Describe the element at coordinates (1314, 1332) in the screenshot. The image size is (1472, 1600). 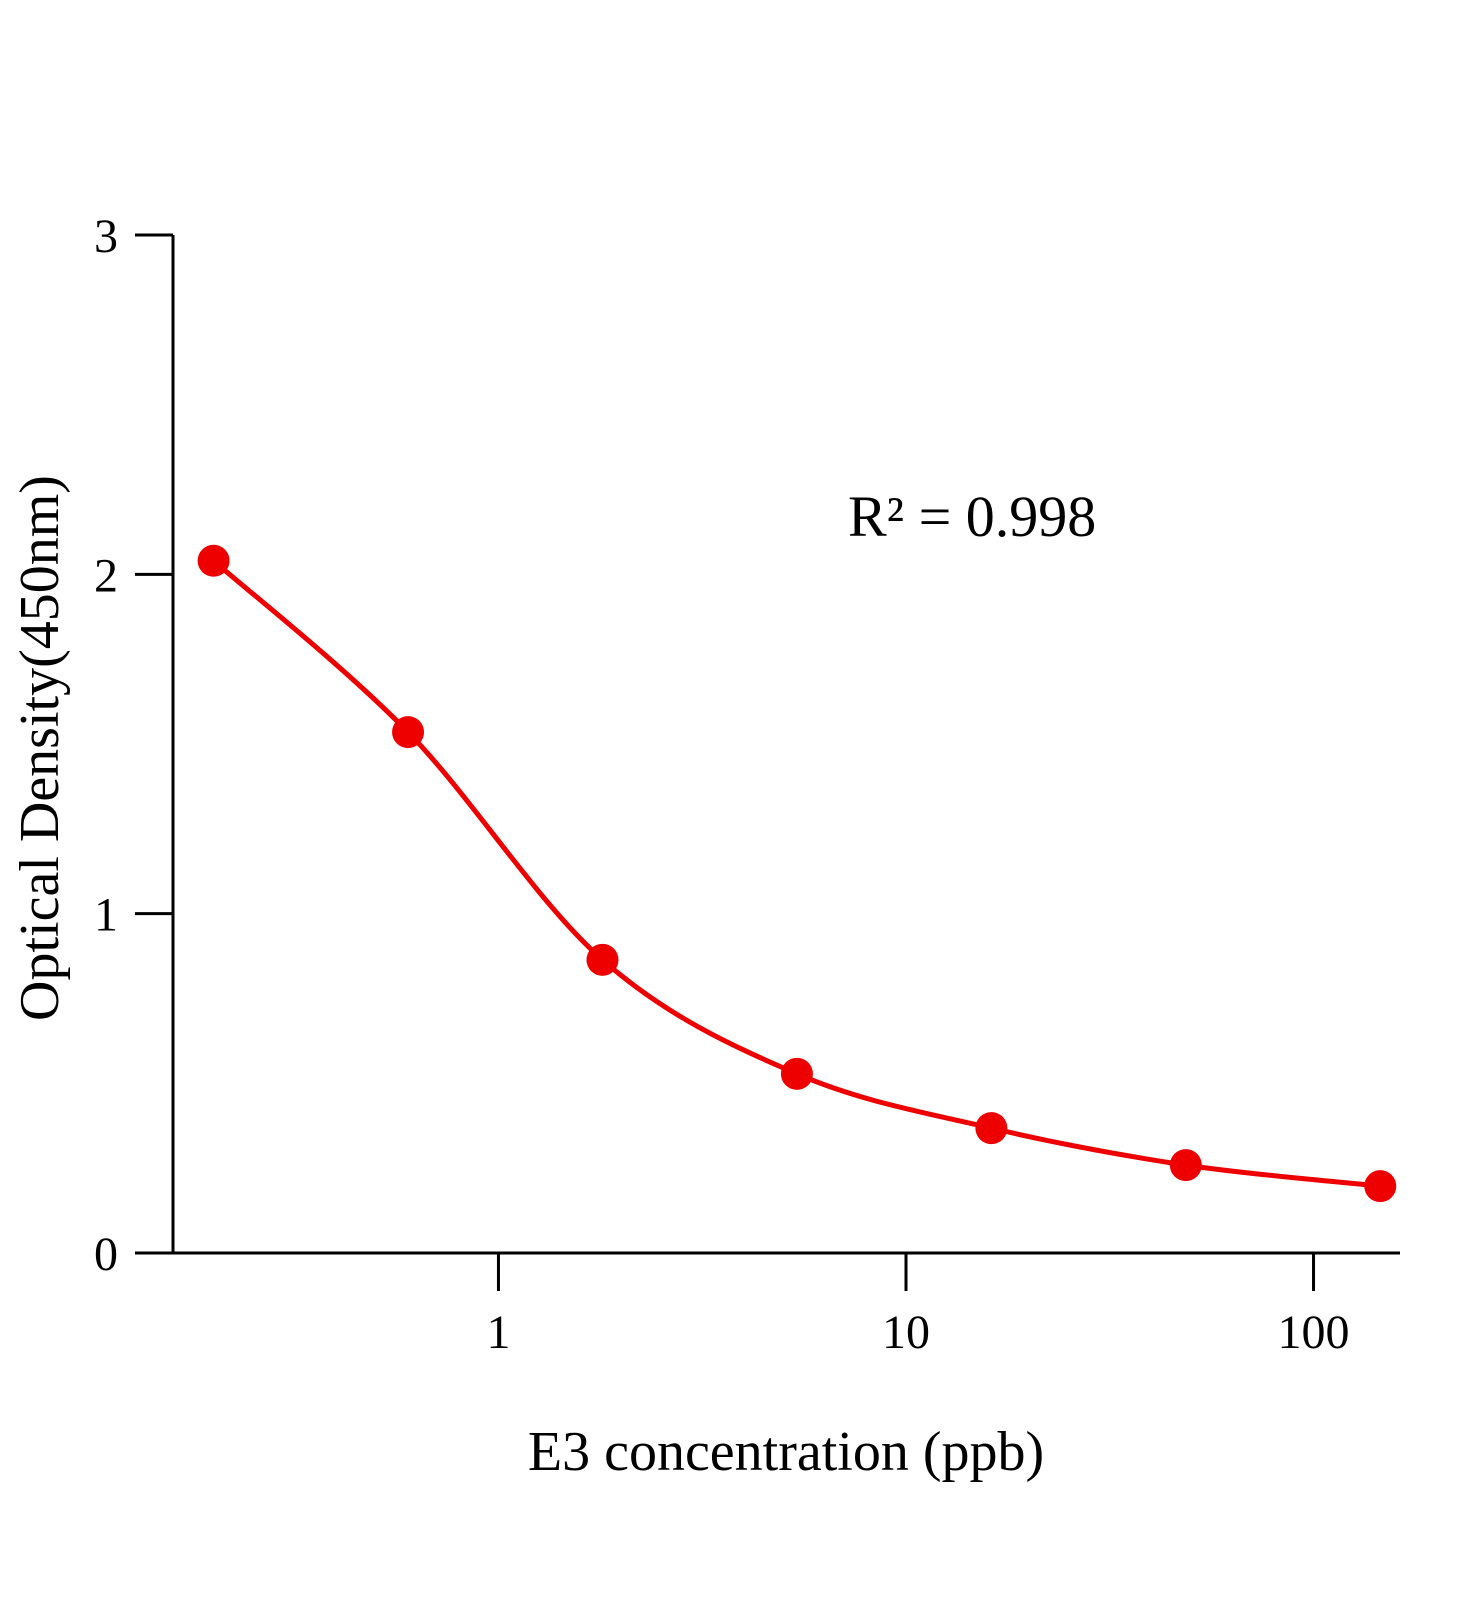
I see `x-tick-label: 100` at that location.